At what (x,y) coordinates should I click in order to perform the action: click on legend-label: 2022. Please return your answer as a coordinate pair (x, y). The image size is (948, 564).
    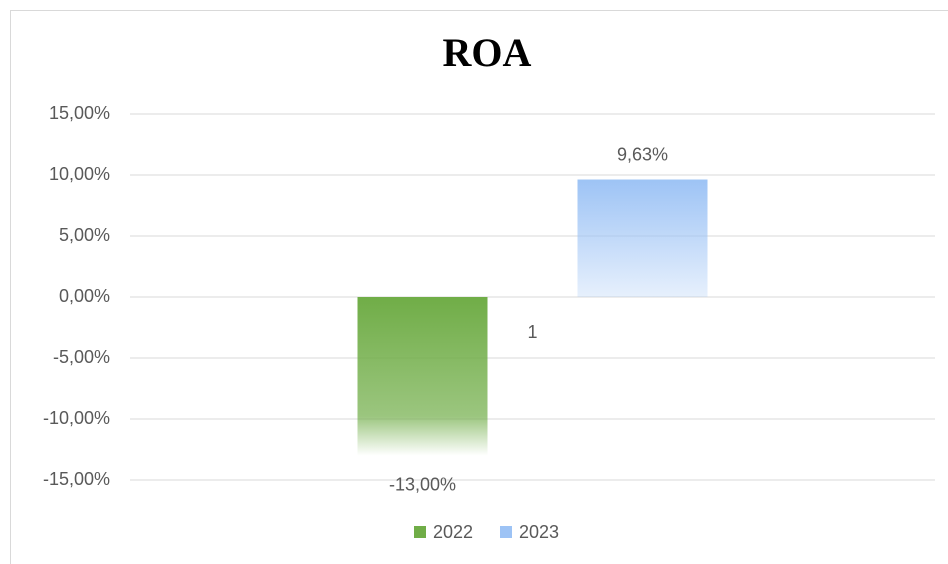
    Looking at the image, I should click on (453, 532).